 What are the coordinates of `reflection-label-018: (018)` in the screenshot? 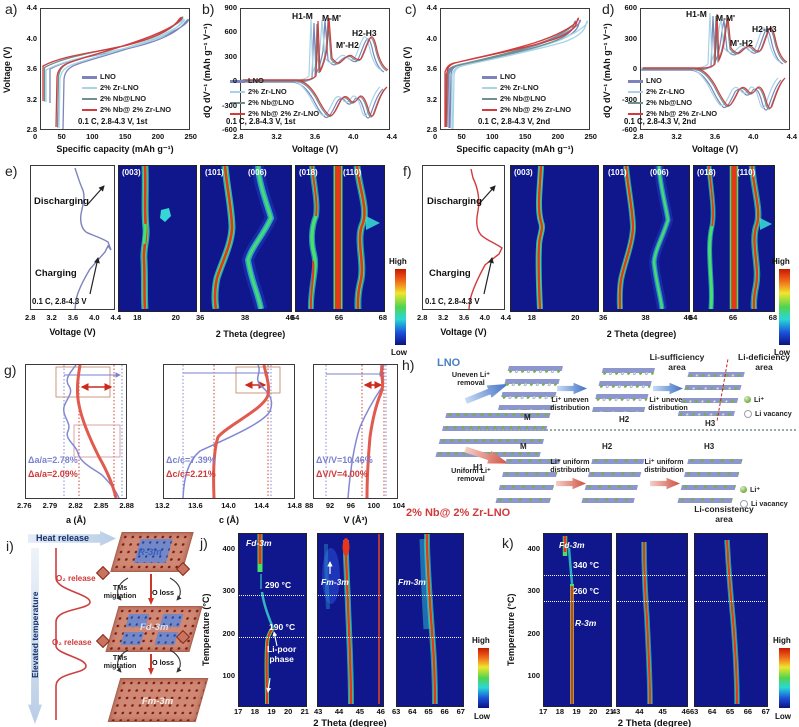 It's located at (706, 172).